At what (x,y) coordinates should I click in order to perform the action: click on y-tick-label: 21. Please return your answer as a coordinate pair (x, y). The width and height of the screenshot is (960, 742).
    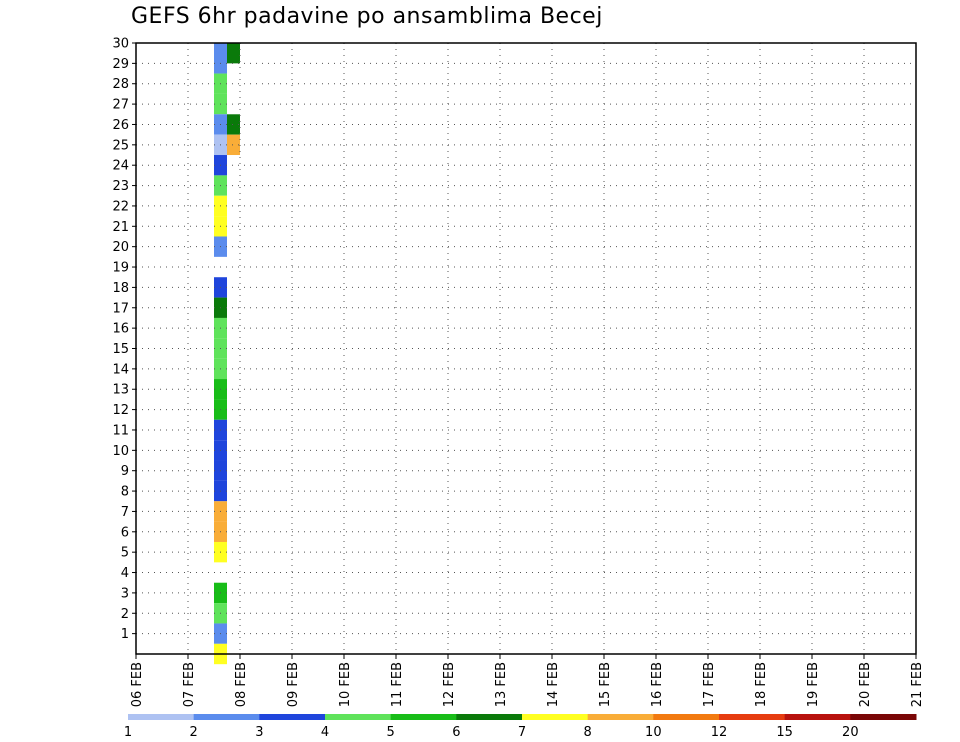
    Looking at the image, I should click on (120, 227).